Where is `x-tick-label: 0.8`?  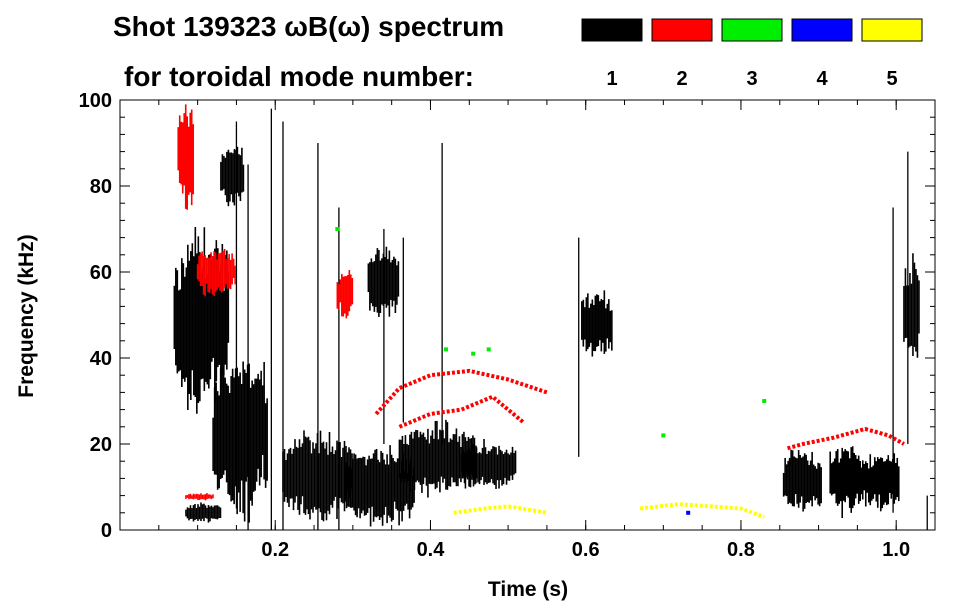 x-tick-label: 0.8 is located at coordinates (741, 550).